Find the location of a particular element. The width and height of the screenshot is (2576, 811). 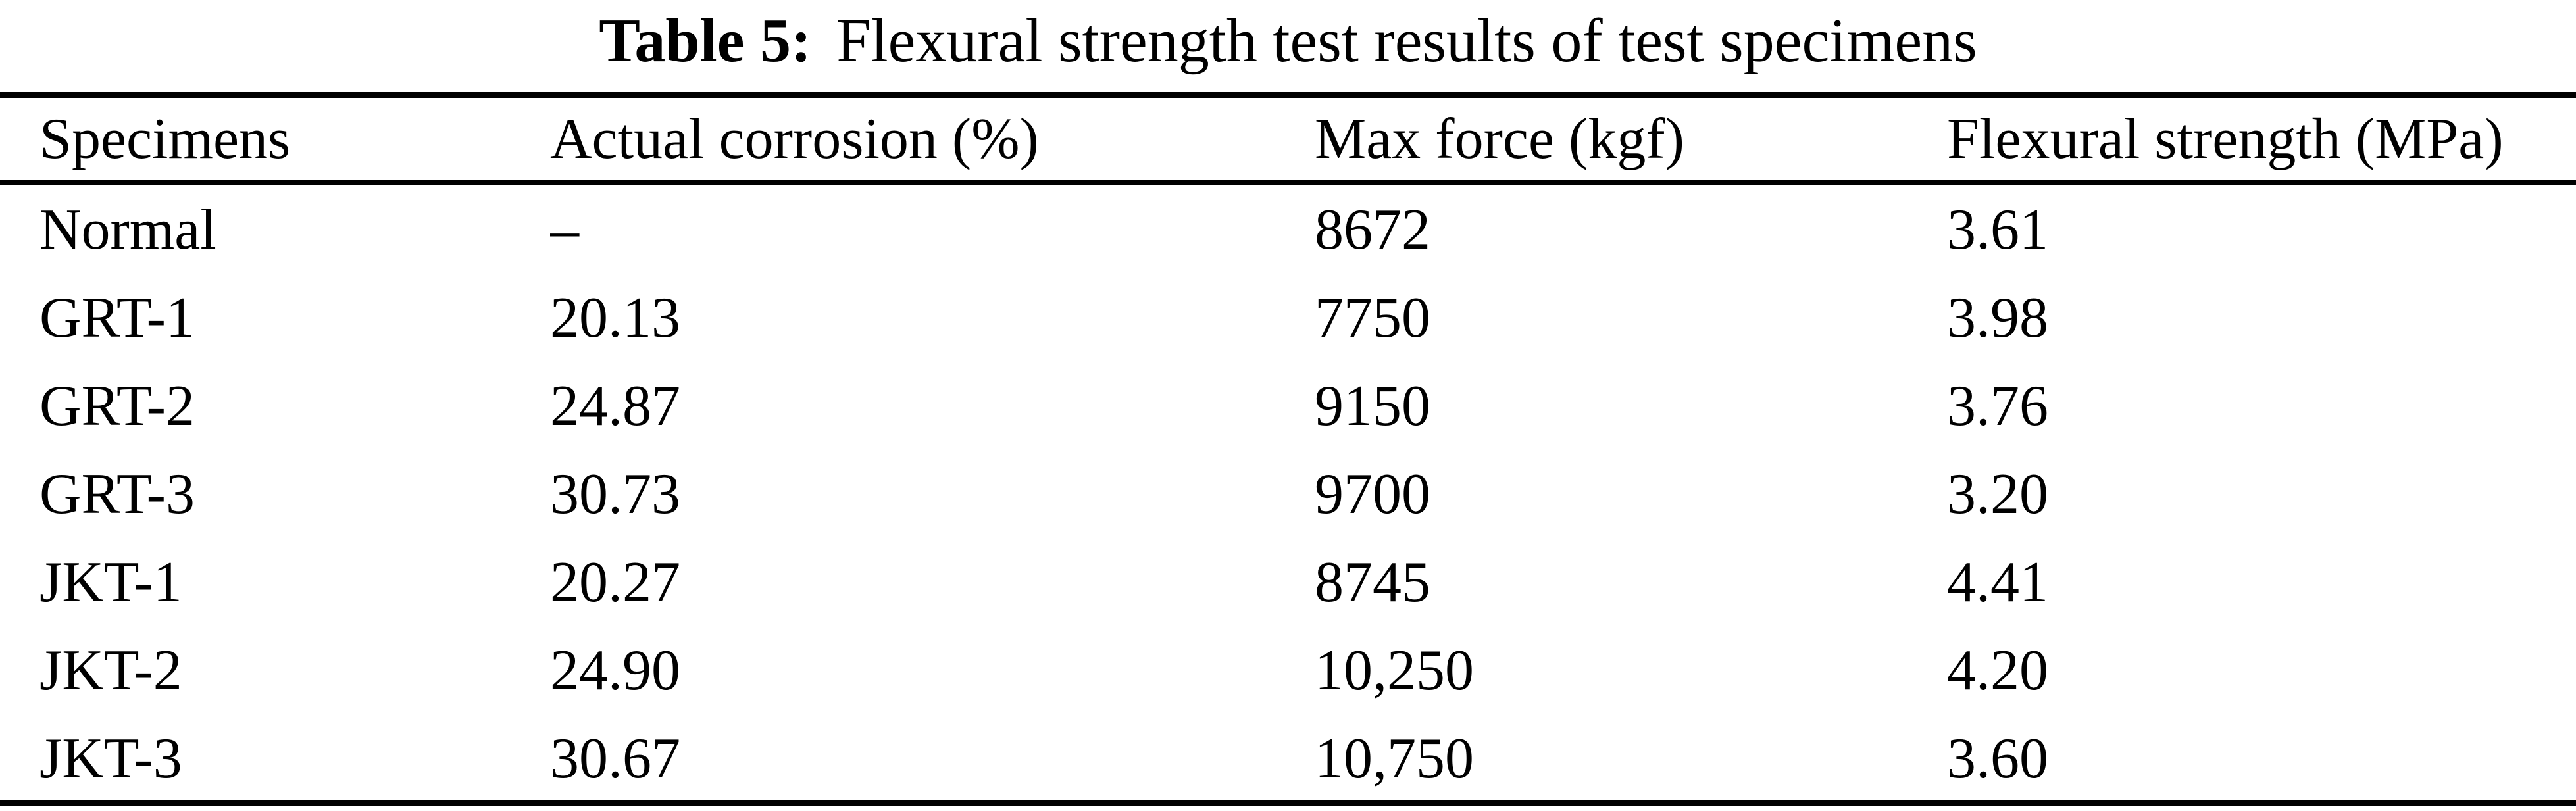

header-flexural-strength: Flexural strength (MPa) is located at coordinates (2225, 139).